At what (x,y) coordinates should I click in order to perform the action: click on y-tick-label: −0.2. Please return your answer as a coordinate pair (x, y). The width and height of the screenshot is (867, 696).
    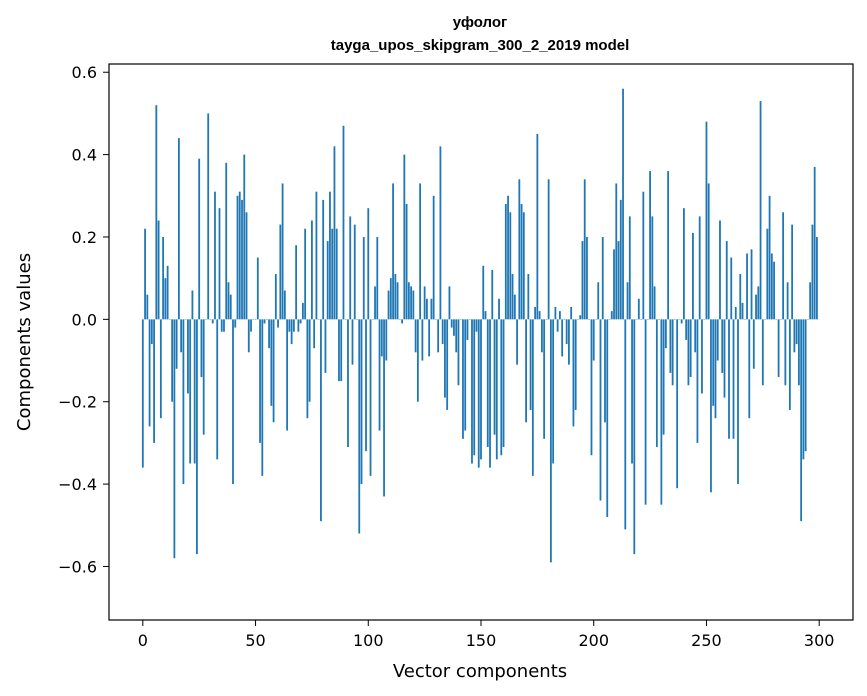
    Looking at the image, I should click on (77, 402).